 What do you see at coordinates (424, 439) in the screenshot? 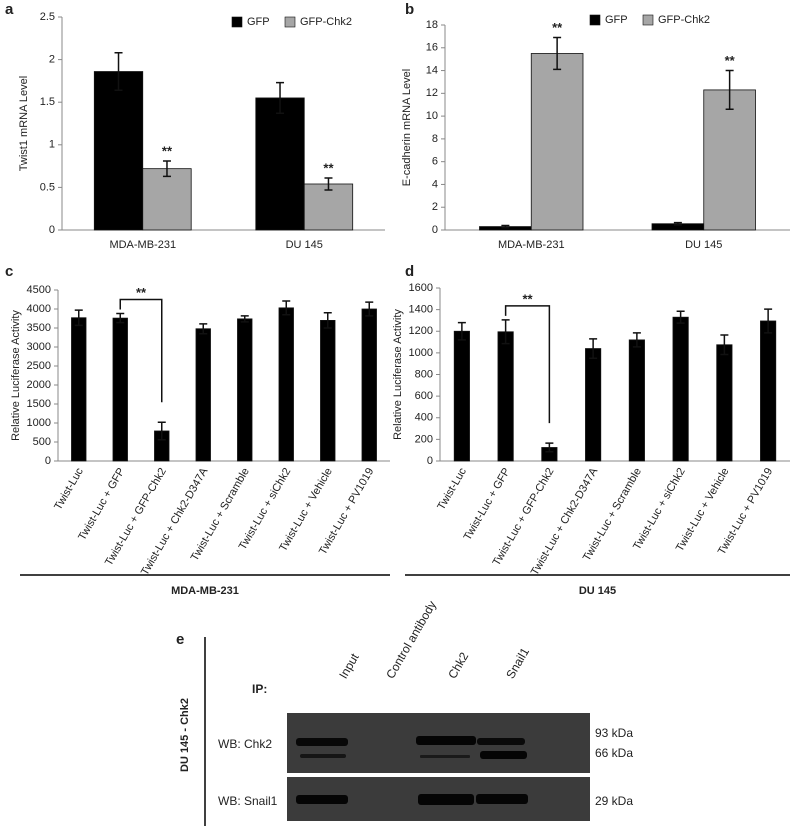
I see `y-tick-label: 200` at bounding box center [424, 439].